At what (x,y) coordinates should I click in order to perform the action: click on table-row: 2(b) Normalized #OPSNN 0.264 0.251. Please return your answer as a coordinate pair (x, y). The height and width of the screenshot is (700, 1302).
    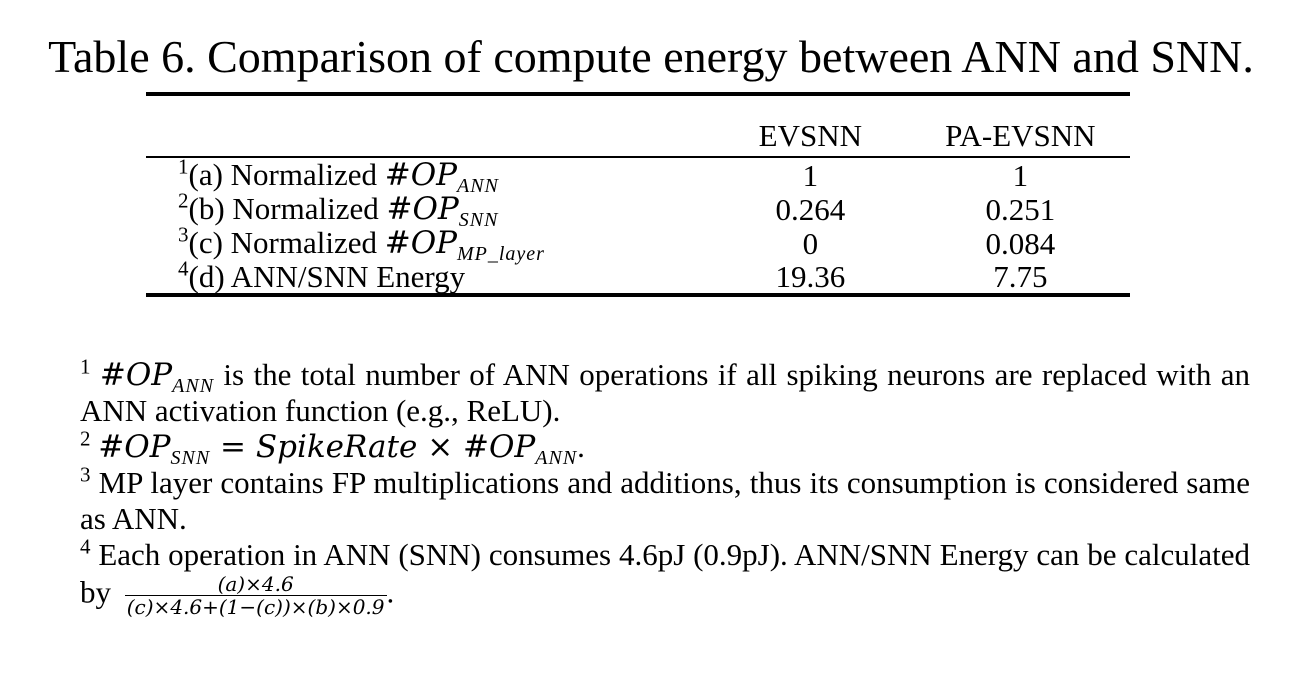
    Looking at the image, I should click on (638, 209).